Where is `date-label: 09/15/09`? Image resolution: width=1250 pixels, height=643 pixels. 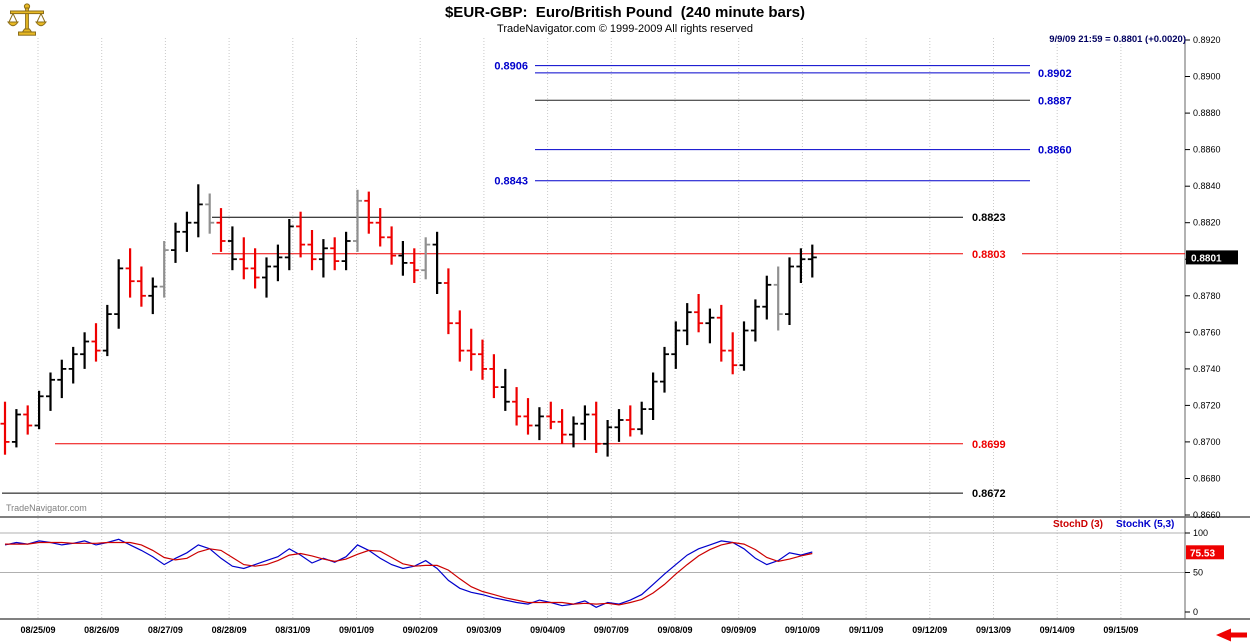
date-label: 09/15/09 is located at coordinates (1120, 630).